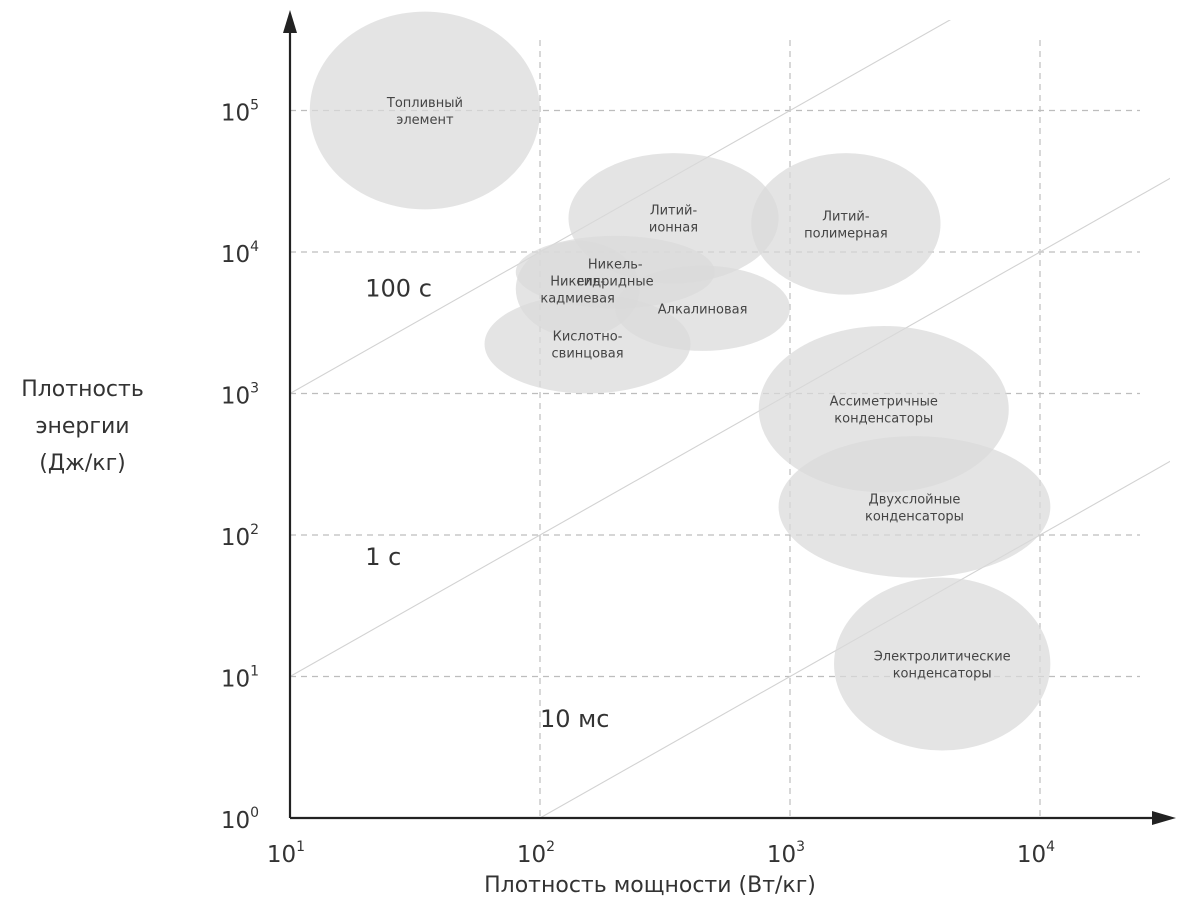  Describe the element at coordinates (846, 216) in the screenshot. I see `region-label-lithium-polymer: Литий-` at that location.